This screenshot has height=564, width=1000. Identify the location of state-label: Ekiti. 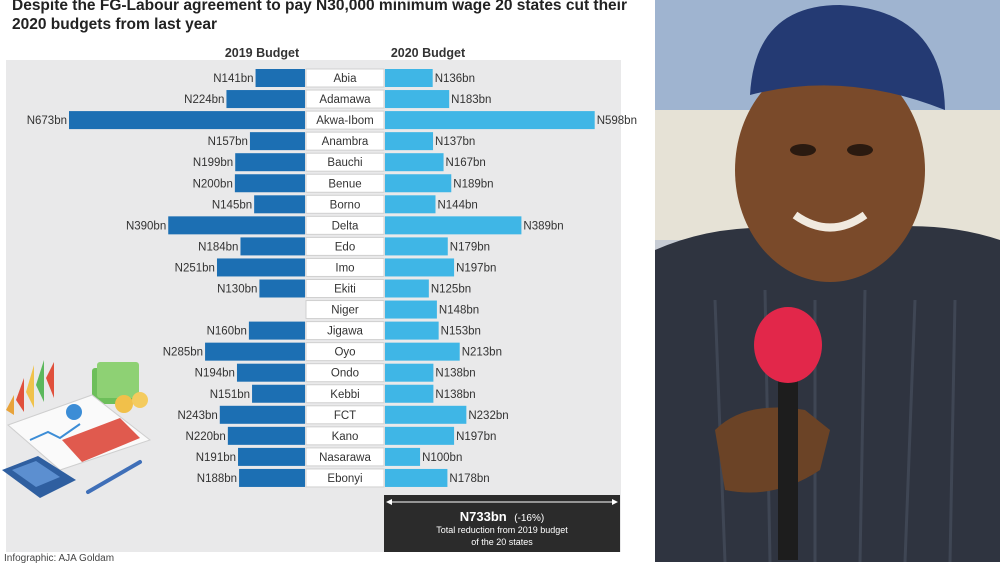
(345, 290).